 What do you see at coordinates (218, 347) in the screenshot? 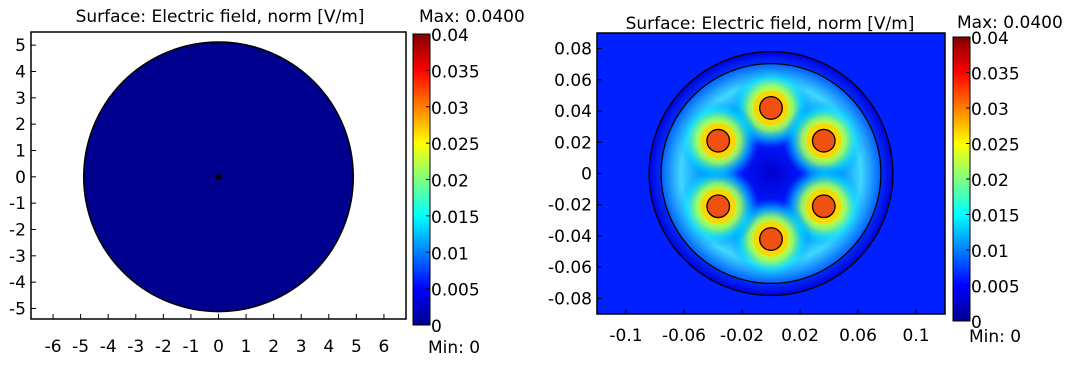
I see `x-tick-label: 0` at bounding box center [218, 347].